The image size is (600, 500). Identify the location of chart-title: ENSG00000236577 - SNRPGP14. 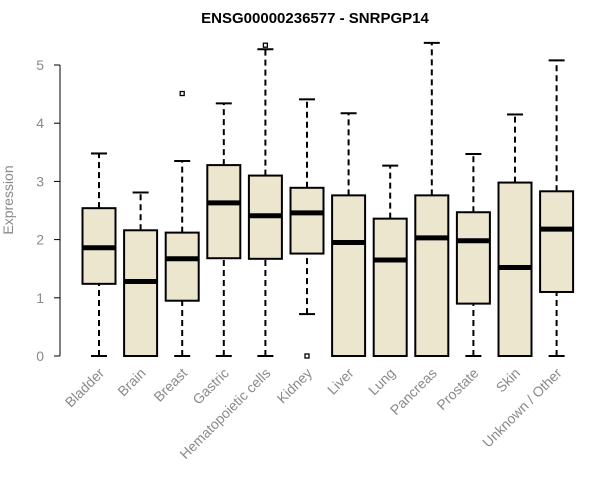
(315, 18).